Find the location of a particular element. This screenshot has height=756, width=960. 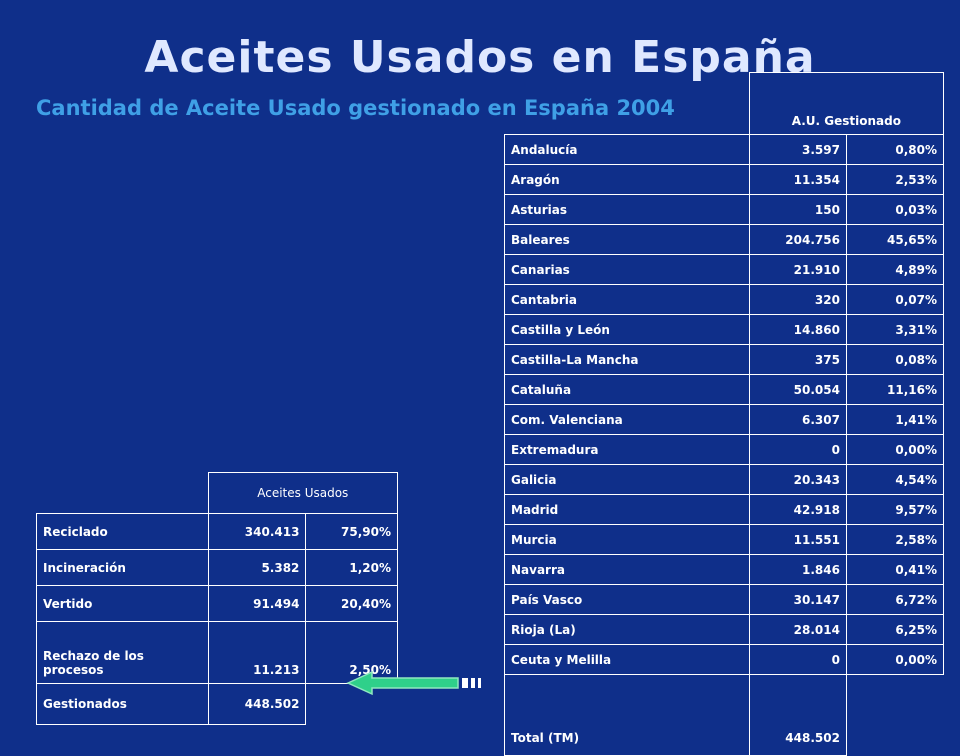

region-name: Extremadura is located at coordinates (627, 449).